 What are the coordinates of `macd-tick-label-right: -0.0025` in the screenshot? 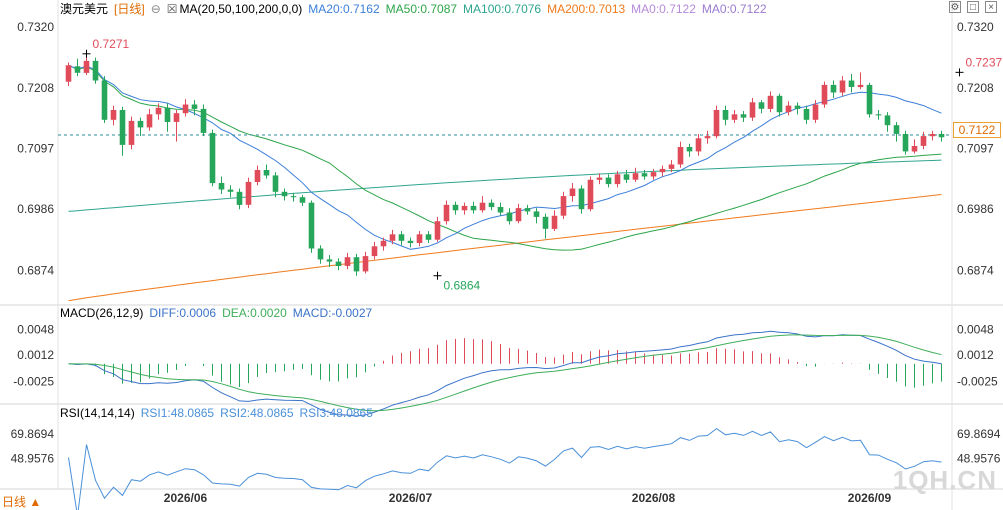 It's located at (977, 382).